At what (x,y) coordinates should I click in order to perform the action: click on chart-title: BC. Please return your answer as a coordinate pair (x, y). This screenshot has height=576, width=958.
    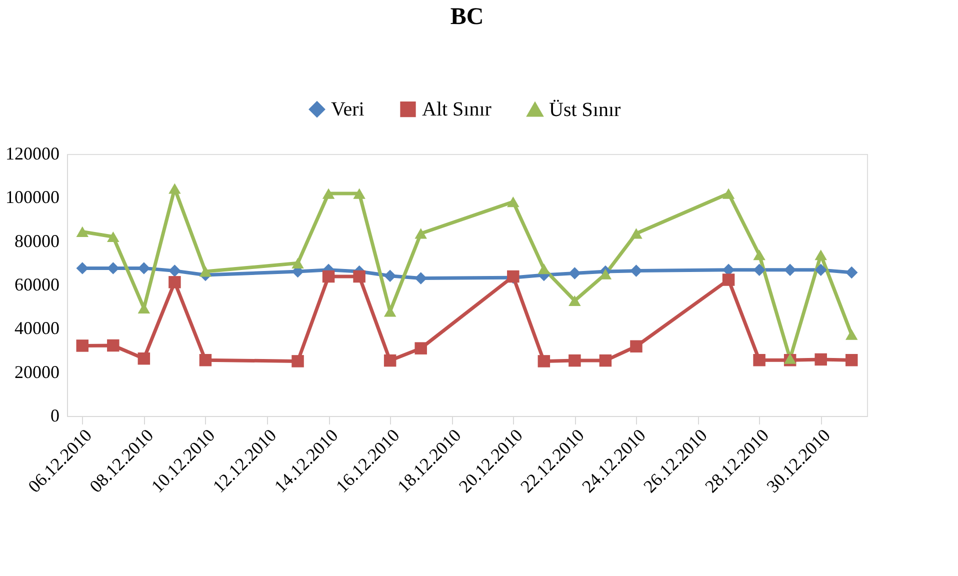
    Looking at the image, I should click on (467, 17).